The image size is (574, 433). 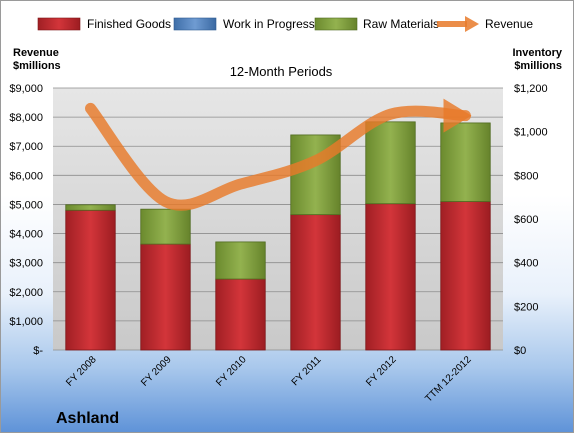 I want to click on x-tick-label: FY 2009, so click(x=156, y=371).